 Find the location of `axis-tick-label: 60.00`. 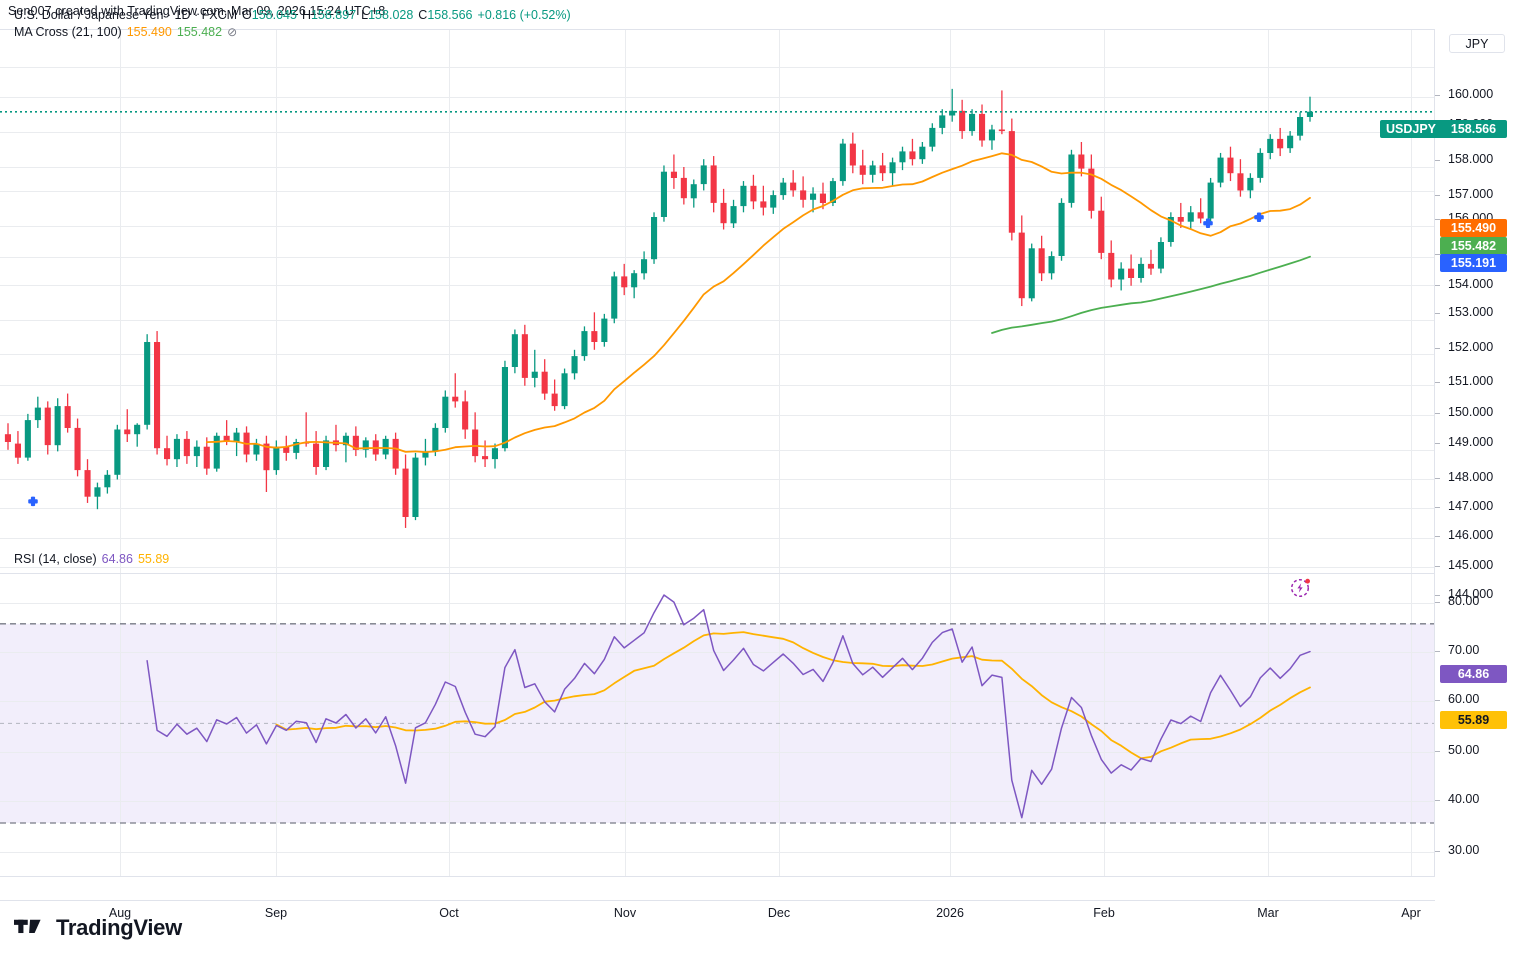

axis-tick-label: 60.00 is located at coordinates (1464, 699).